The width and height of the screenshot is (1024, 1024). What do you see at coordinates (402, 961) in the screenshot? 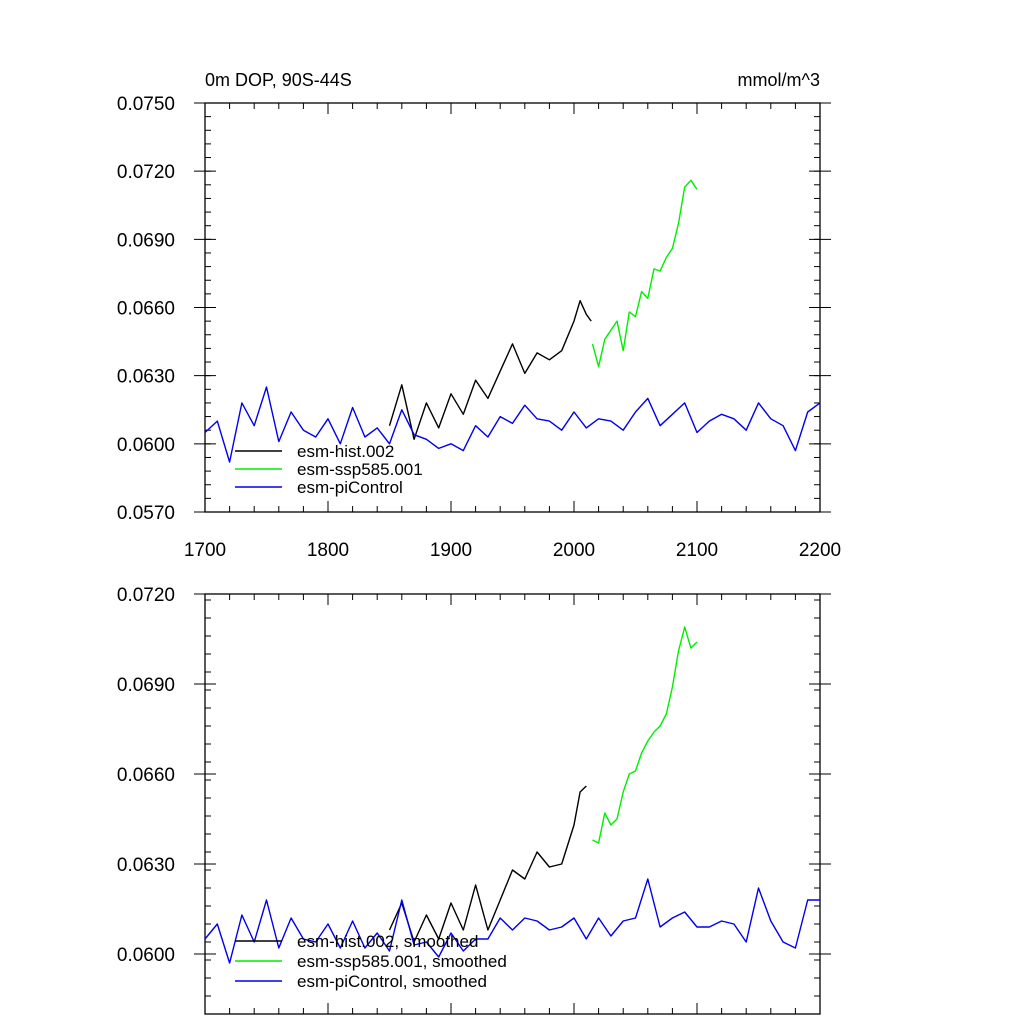
I see `legend-label: esm-ssp585.001, smoothed` at bounding box center [402, 961].